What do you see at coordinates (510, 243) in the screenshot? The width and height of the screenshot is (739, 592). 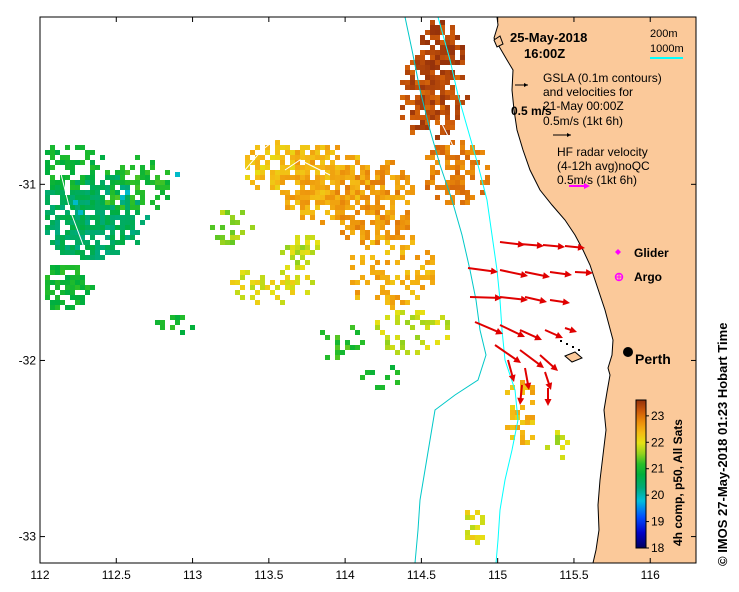 I see `hf-vector` at bounding box center [510, 243].